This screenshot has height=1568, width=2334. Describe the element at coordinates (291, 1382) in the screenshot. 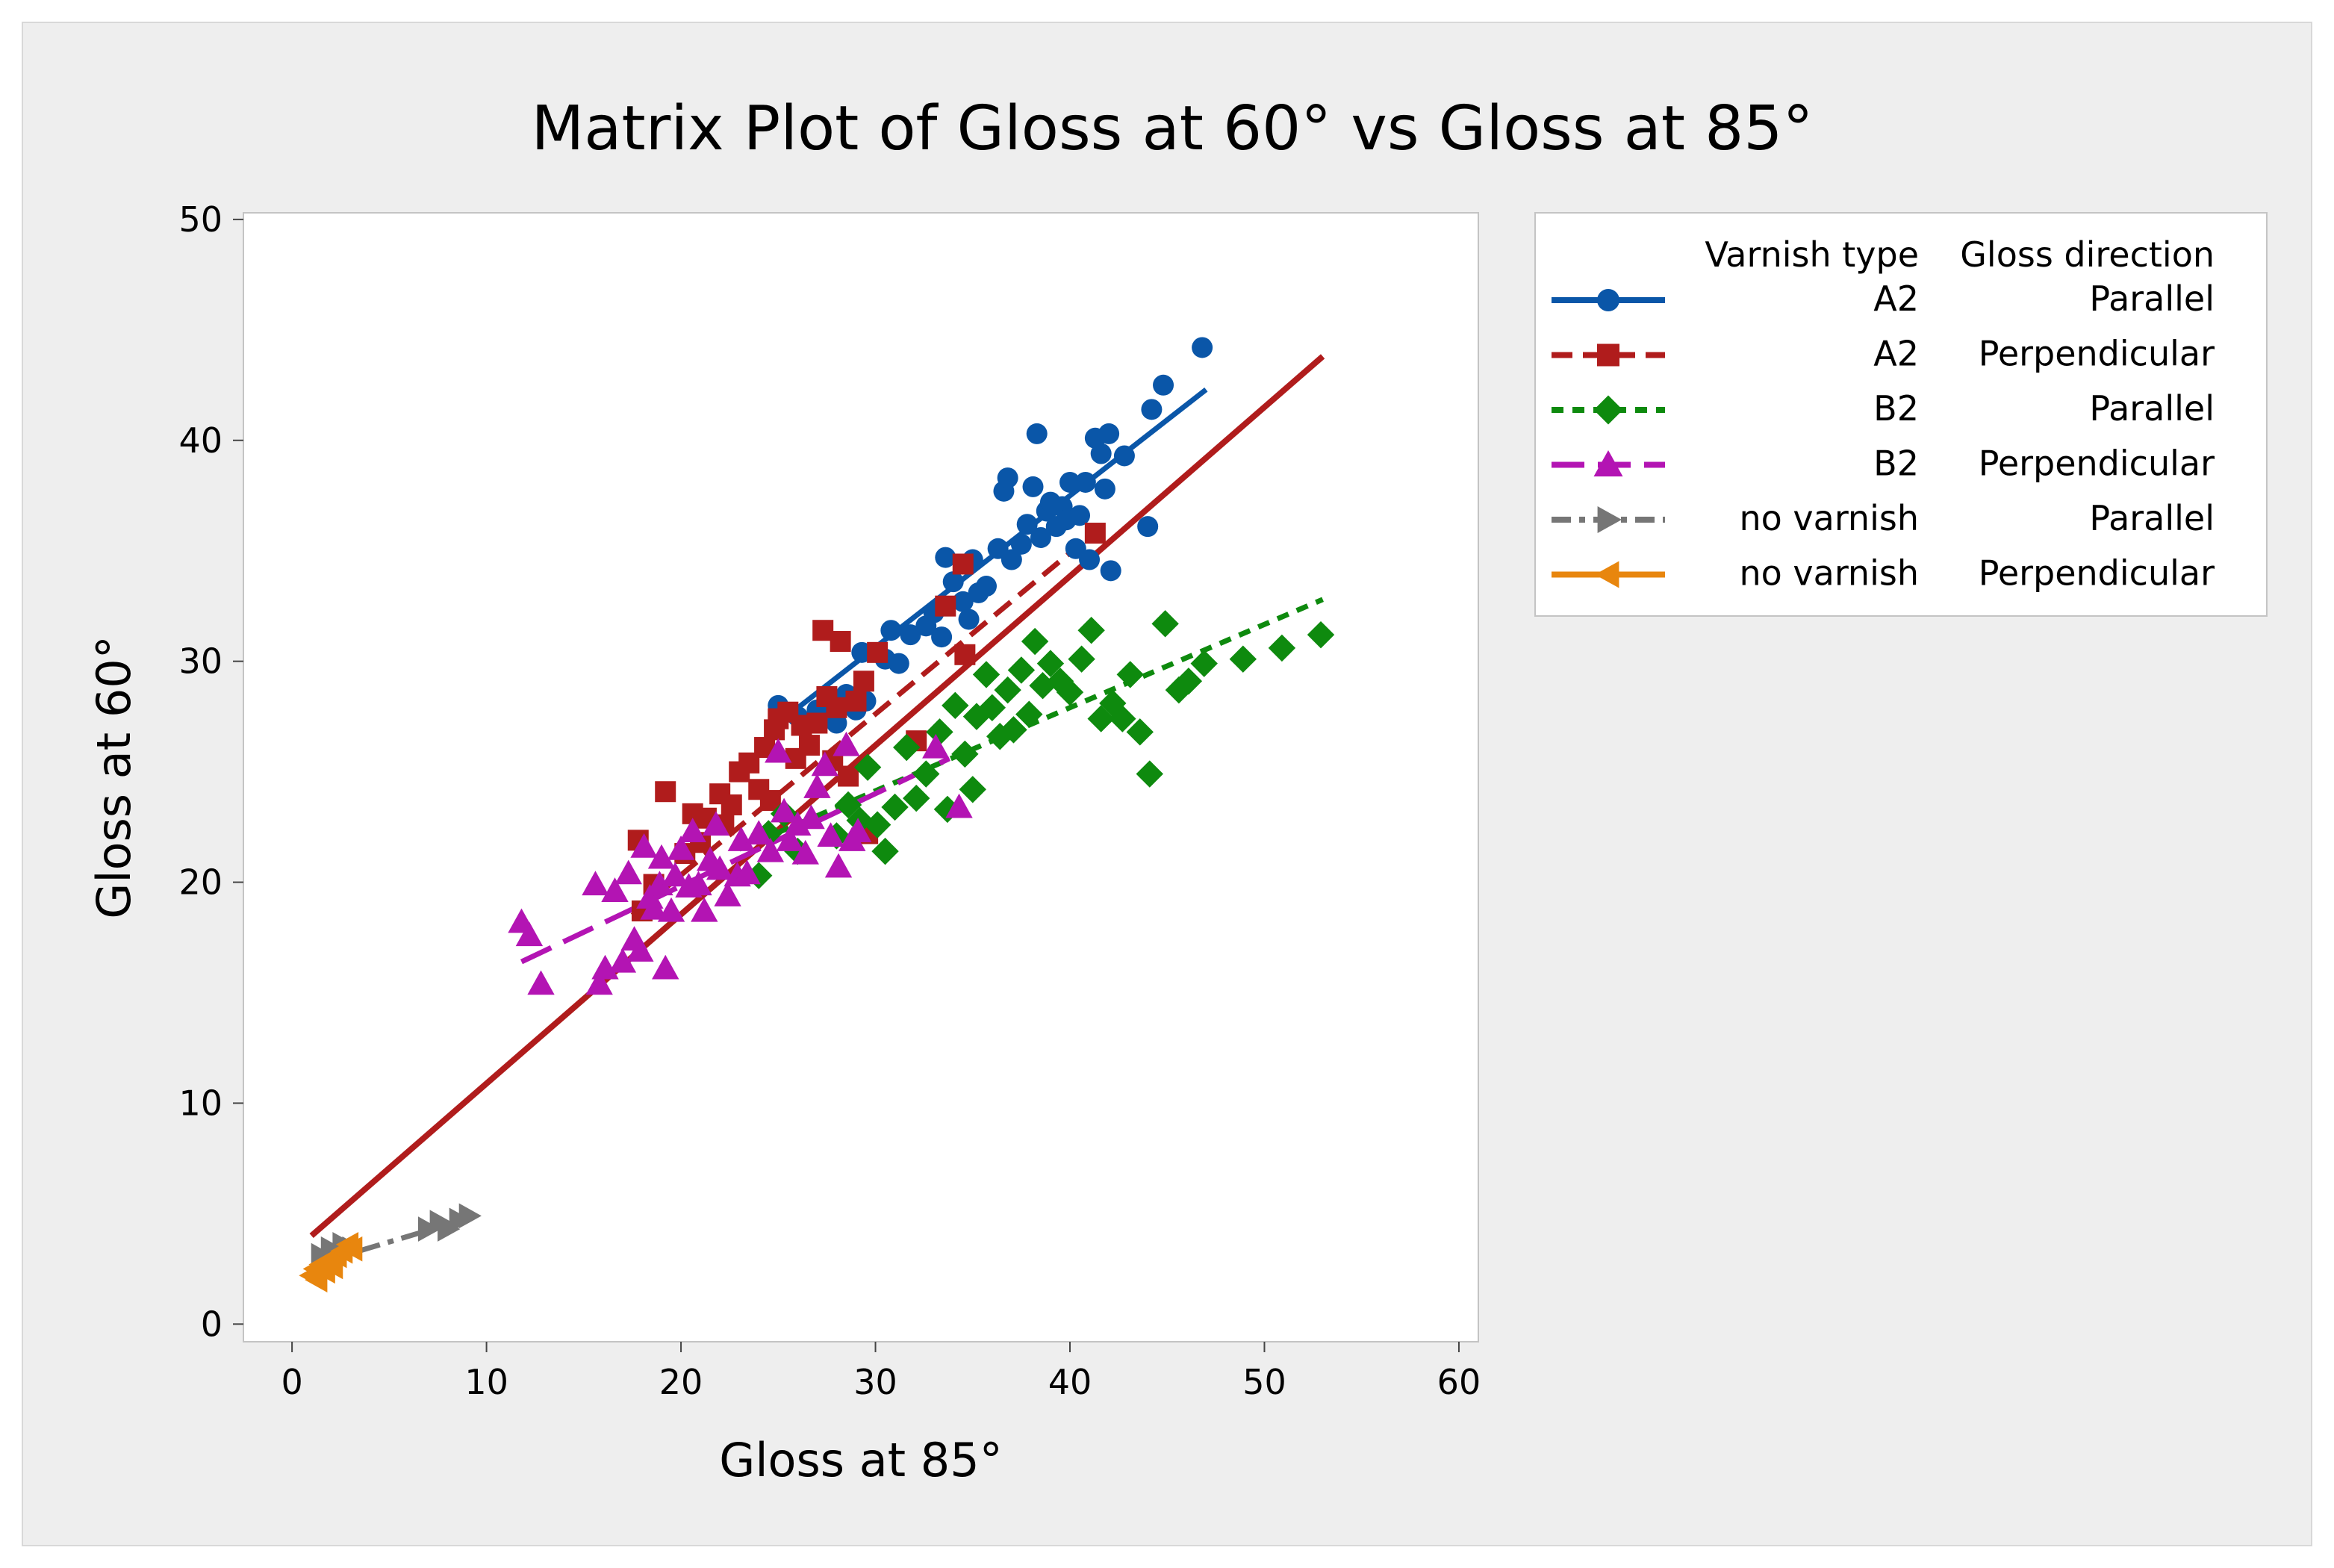

I see `x-tick-label: 0` at that location.